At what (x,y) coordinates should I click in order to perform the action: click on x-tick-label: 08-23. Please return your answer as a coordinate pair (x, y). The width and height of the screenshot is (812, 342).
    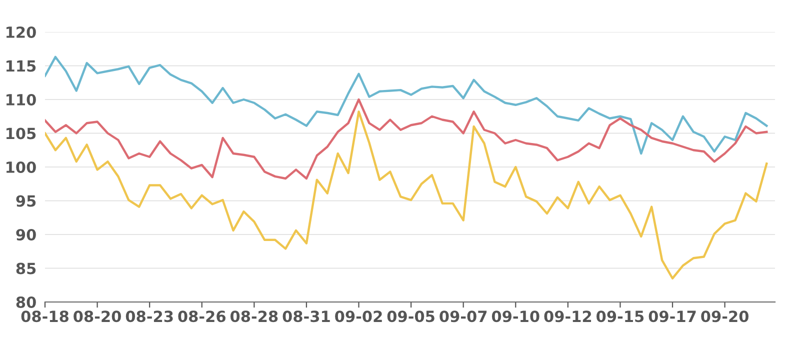
    Looking at the image, I should click on (149, 316).